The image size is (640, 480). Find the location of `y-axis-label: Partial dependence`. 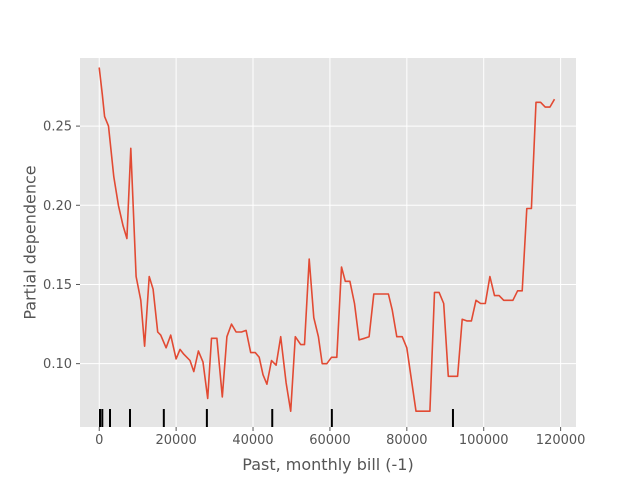

y-axis-label: Partial dependence is located at coordinates (30, 242).